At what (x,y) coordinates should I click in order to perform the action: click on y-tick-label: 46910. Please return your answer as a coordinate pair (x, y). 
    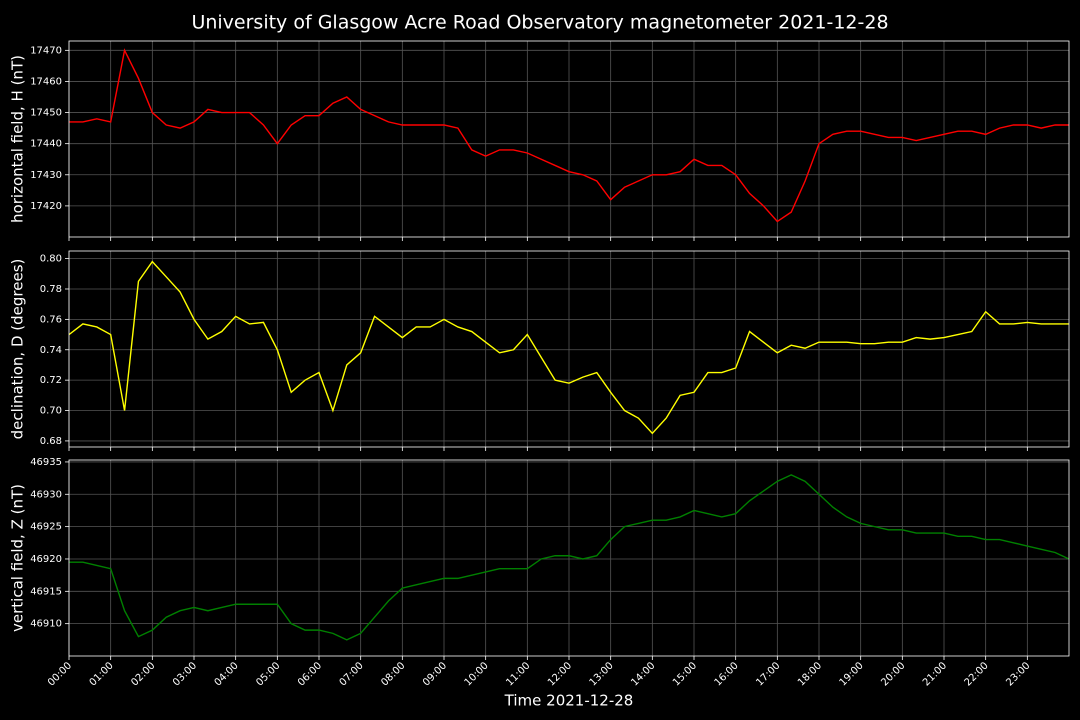
    Looking at the image, I should click on (46, 624).